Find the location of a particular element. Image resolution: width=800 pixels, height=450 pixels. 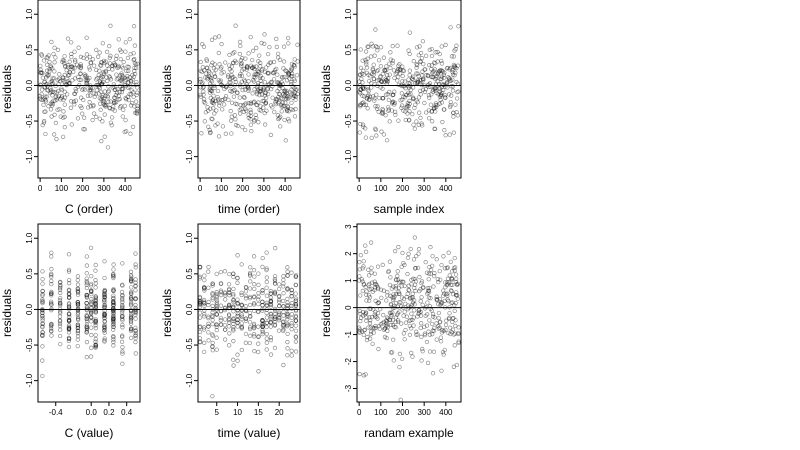

y-tick-label: 0.0 is located at coordinates (29, 309).